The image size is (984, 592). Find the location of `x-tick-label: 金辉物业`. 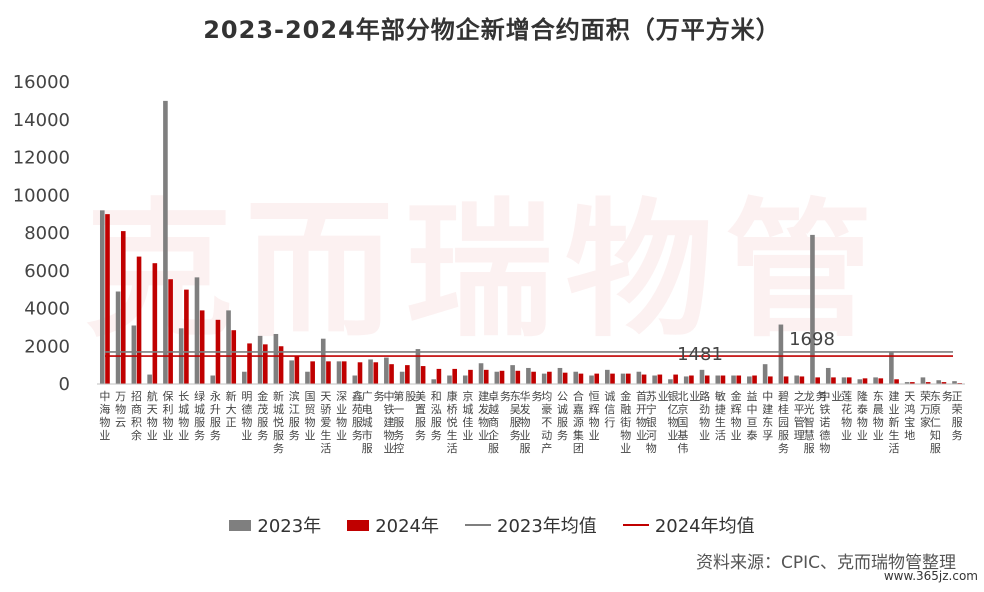

x-tick-label: 金辉物业 is located at coordinates (736, 415).